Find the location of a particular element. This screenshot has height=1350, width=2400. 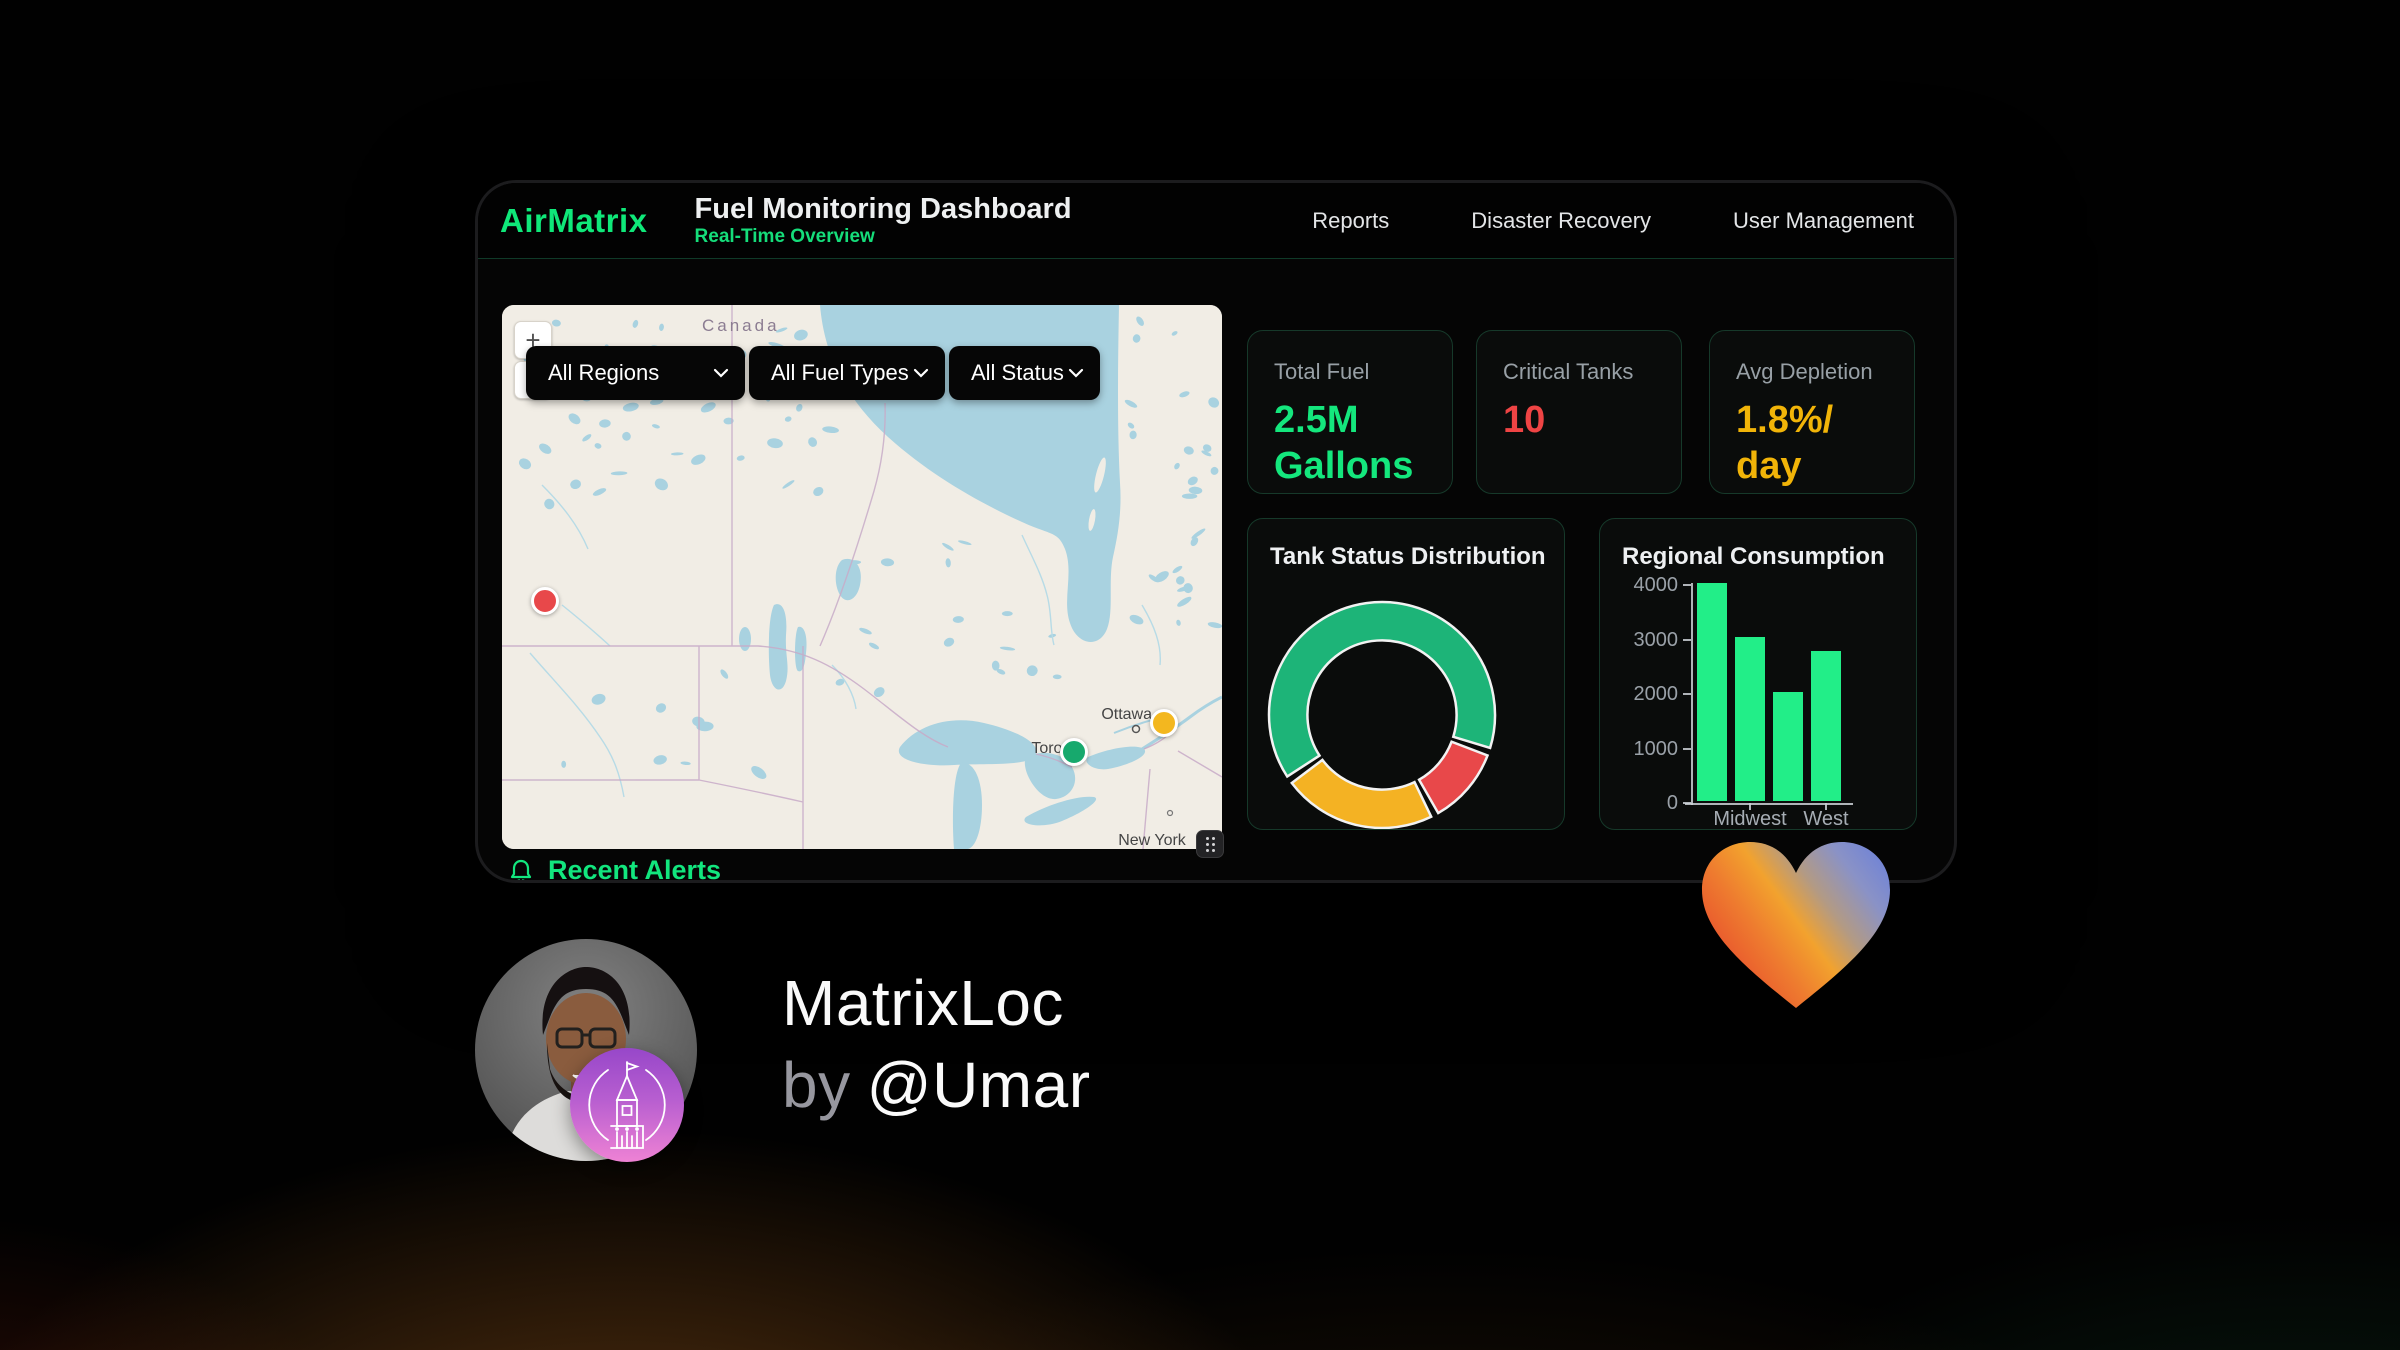

resize-drag-handle is located at coordinates (1210, 844).